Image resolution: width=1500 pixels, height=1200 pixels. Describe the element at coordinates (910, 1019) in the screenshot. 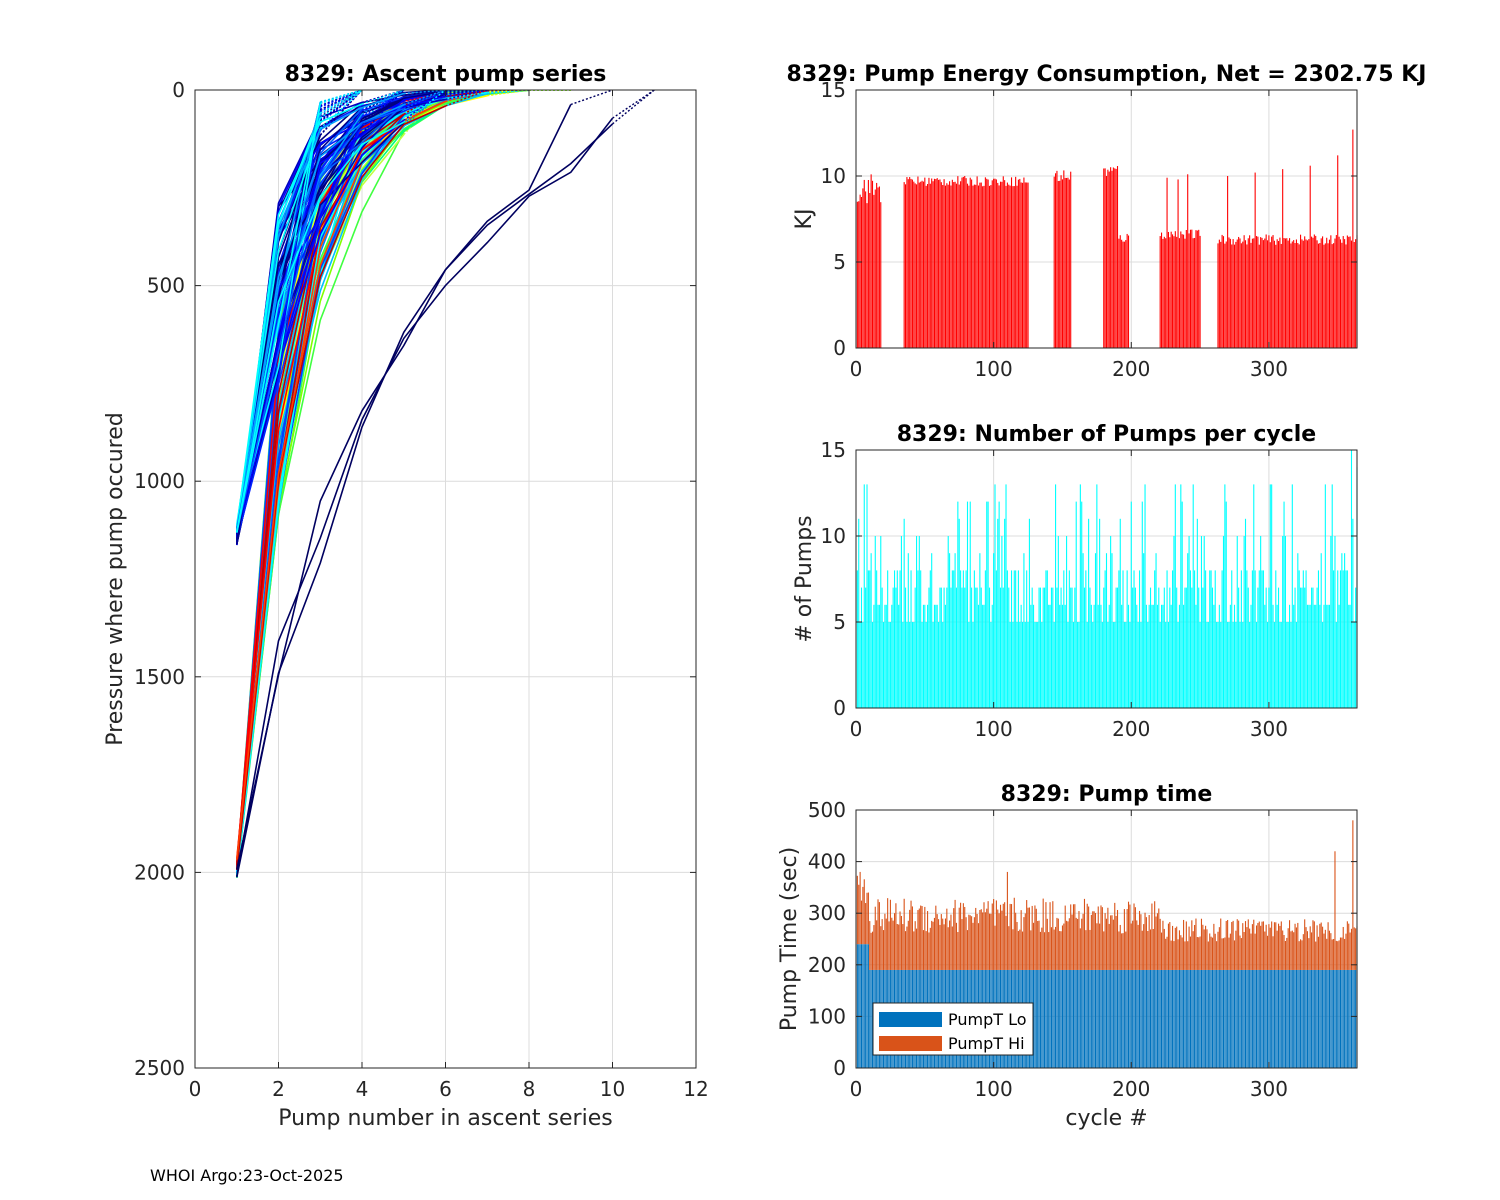

I see `legend-swatch` at that location.